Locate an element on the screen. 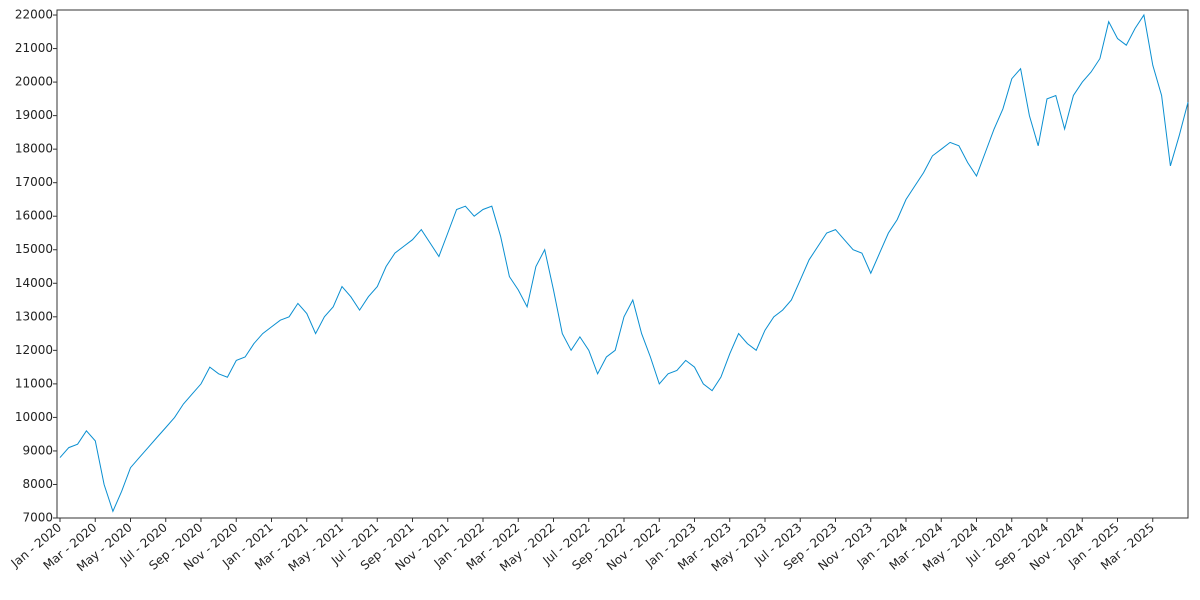  y-tick-label: 10000 is located at coordinates (34, 417).